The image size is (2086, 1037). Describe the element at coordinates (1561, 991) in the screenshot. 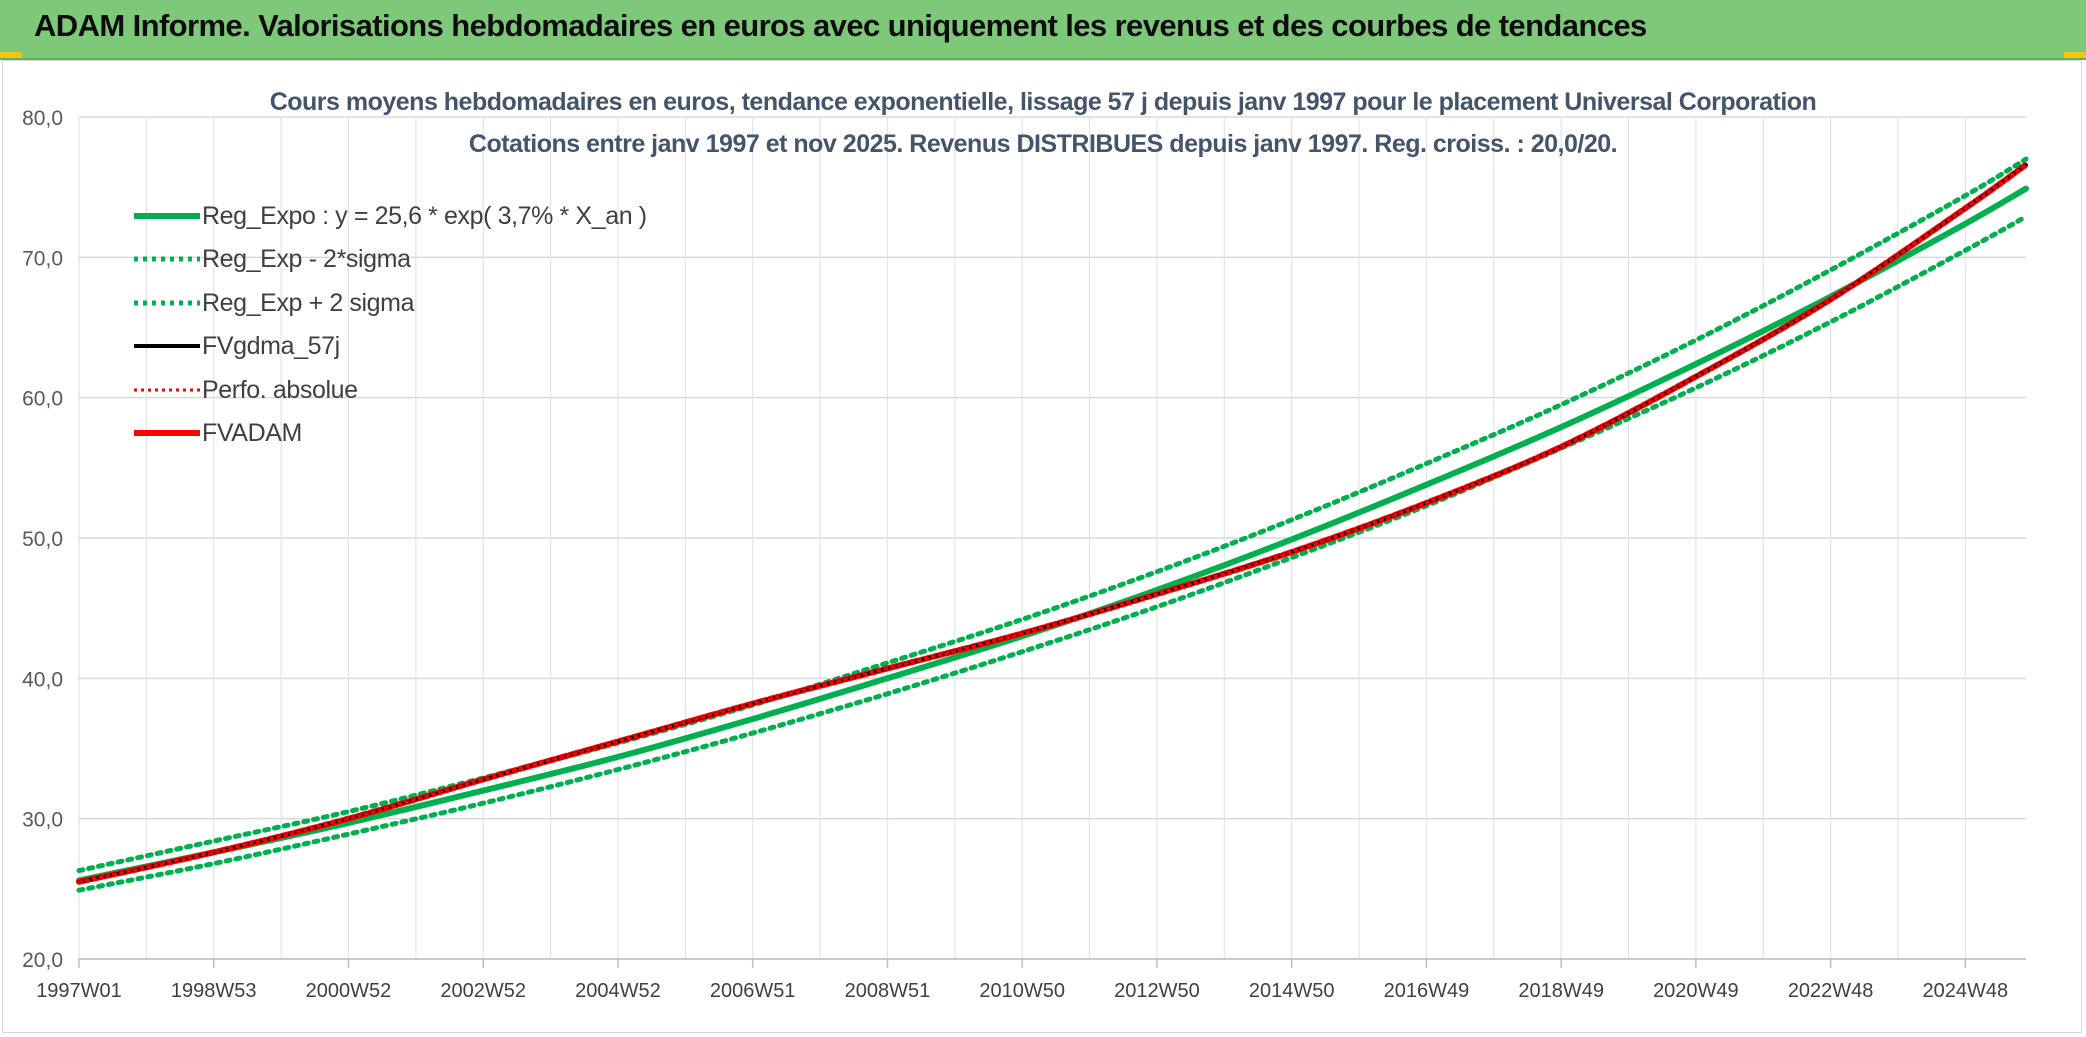

I see `x-tick-label: 2018W49` at that location.